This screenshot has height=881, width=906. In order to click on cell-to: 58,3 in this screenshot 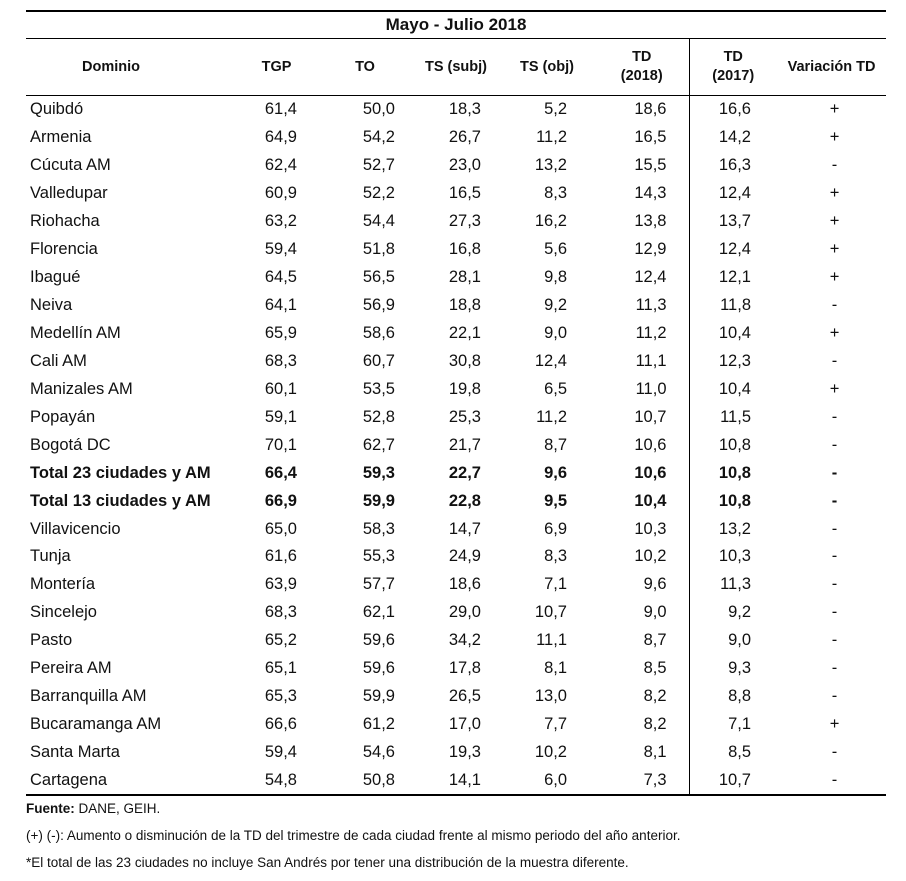, I will do `click(378, 528)`.